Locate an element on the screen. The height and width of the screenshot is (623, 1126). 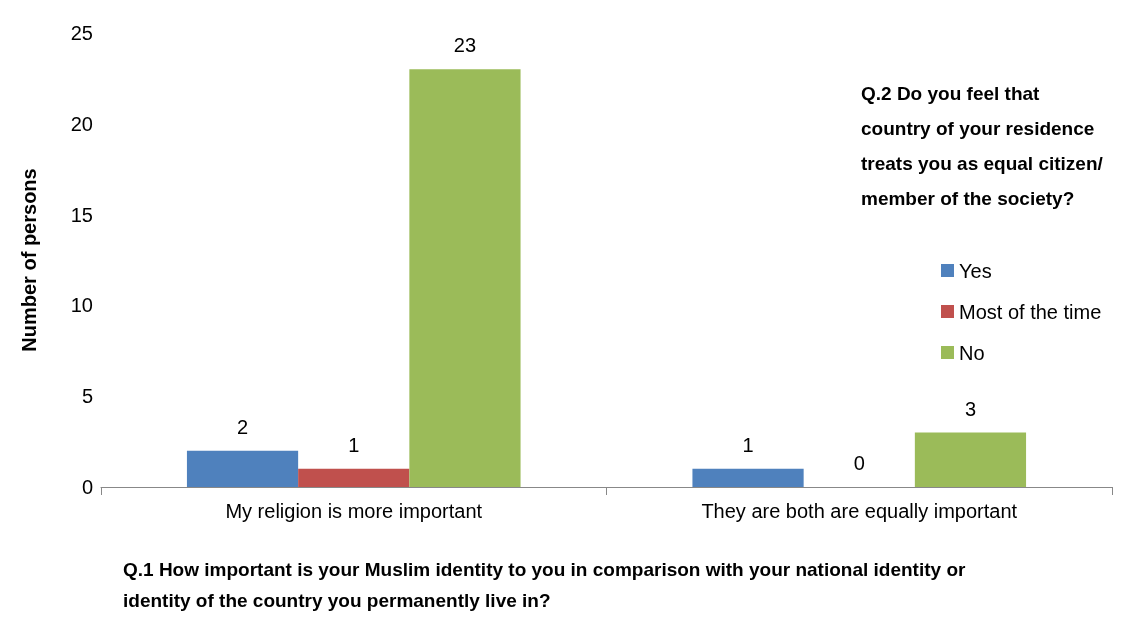
legend-label: Most of the time is located at coordinates (1030, 311).